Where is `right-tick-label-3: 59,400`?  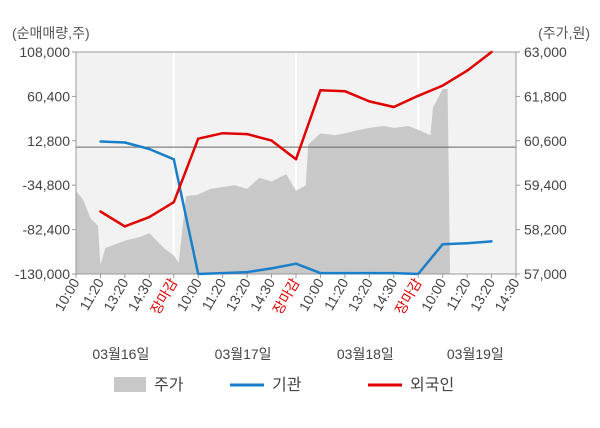
right-tick-label-3: 59,400 is located at coordinates (545, 185).